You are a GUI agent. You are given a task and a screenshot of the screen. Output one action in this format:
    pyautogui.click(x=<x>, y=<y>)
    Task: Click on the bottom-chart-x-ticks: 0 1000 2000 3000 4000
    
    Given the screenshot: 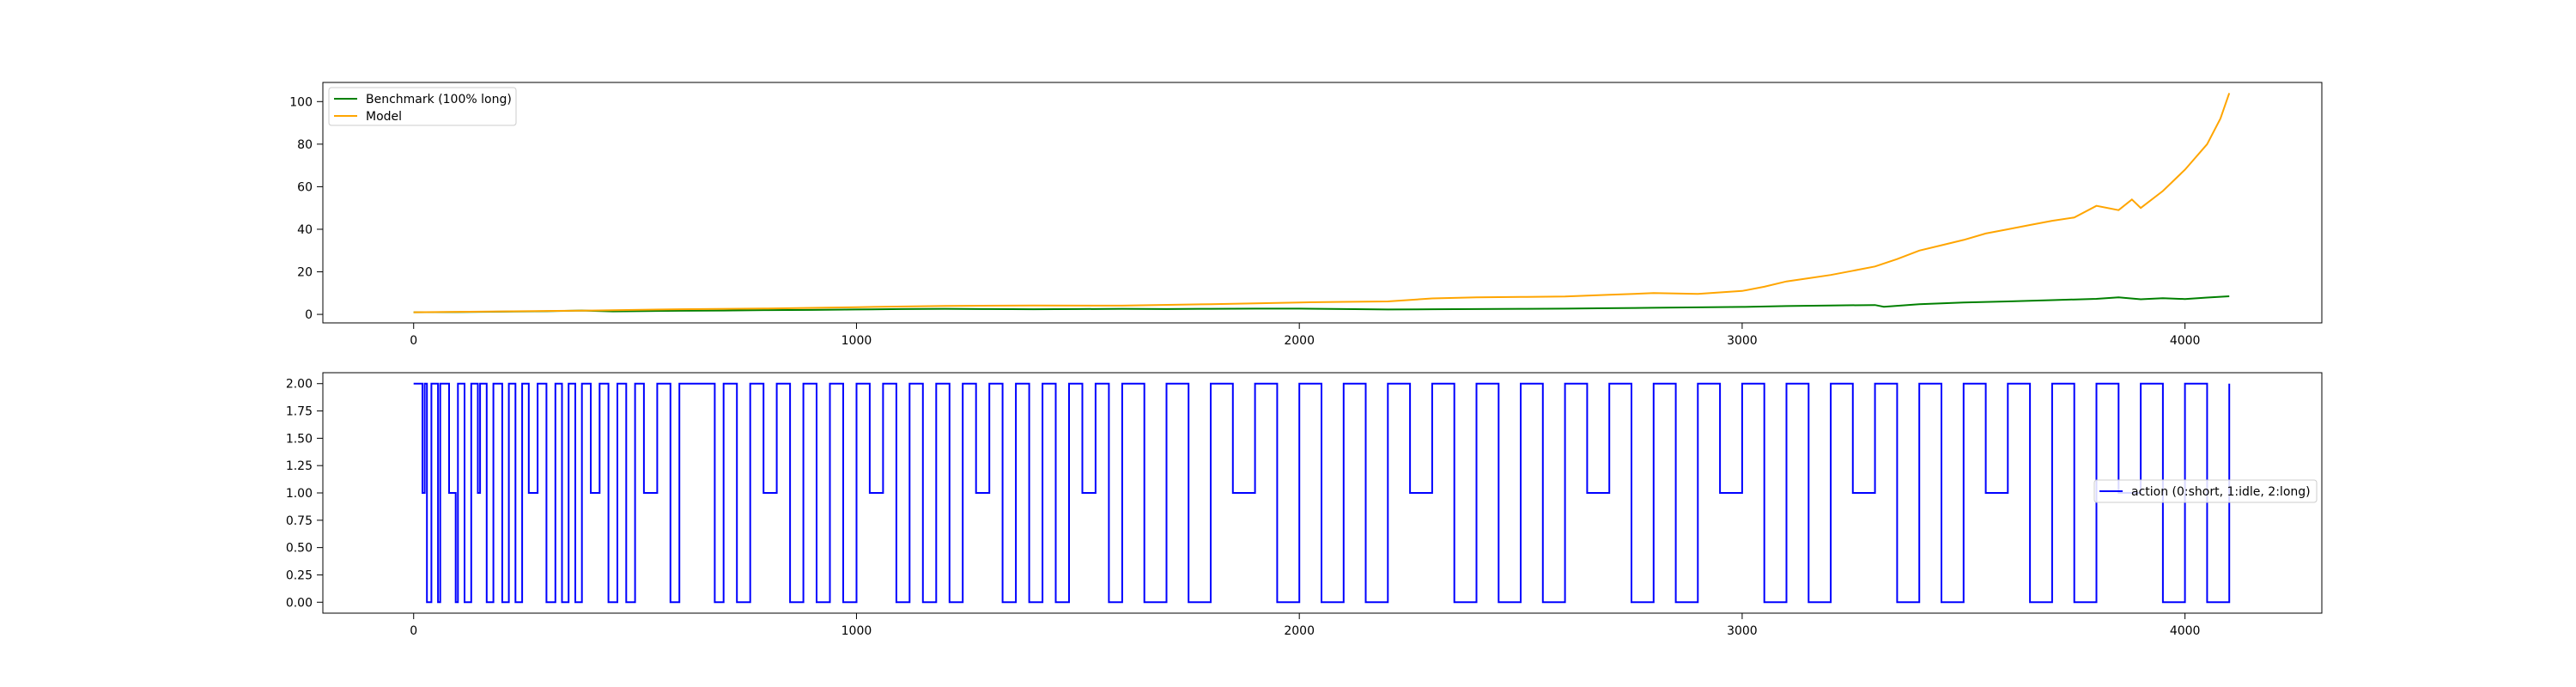 What is the action you would take?
    pyautogui.click(x=1305, y=625)
    